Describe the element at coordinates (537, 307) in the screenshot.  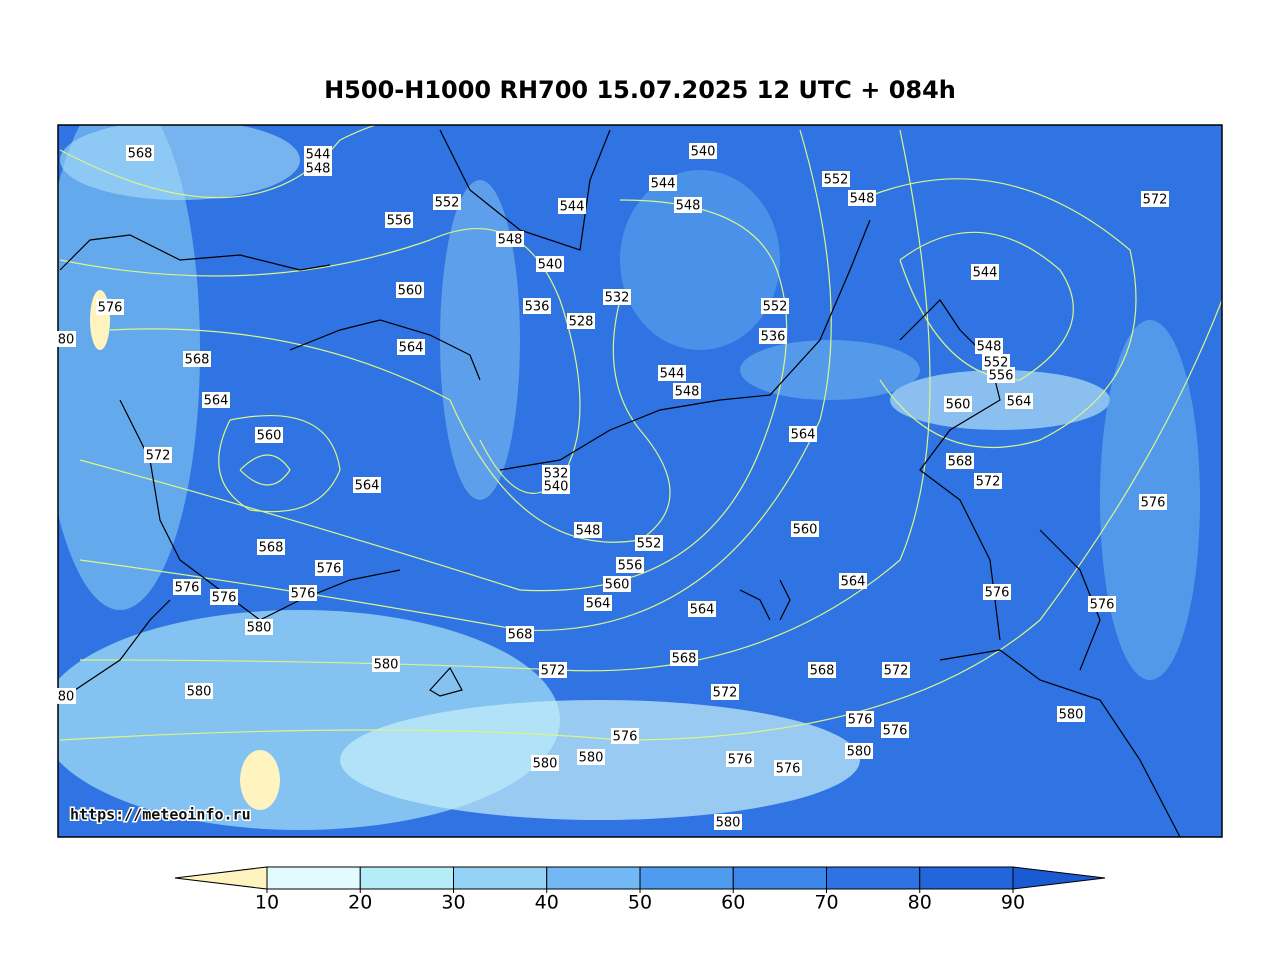
I see `contour-label: 536` at that location.